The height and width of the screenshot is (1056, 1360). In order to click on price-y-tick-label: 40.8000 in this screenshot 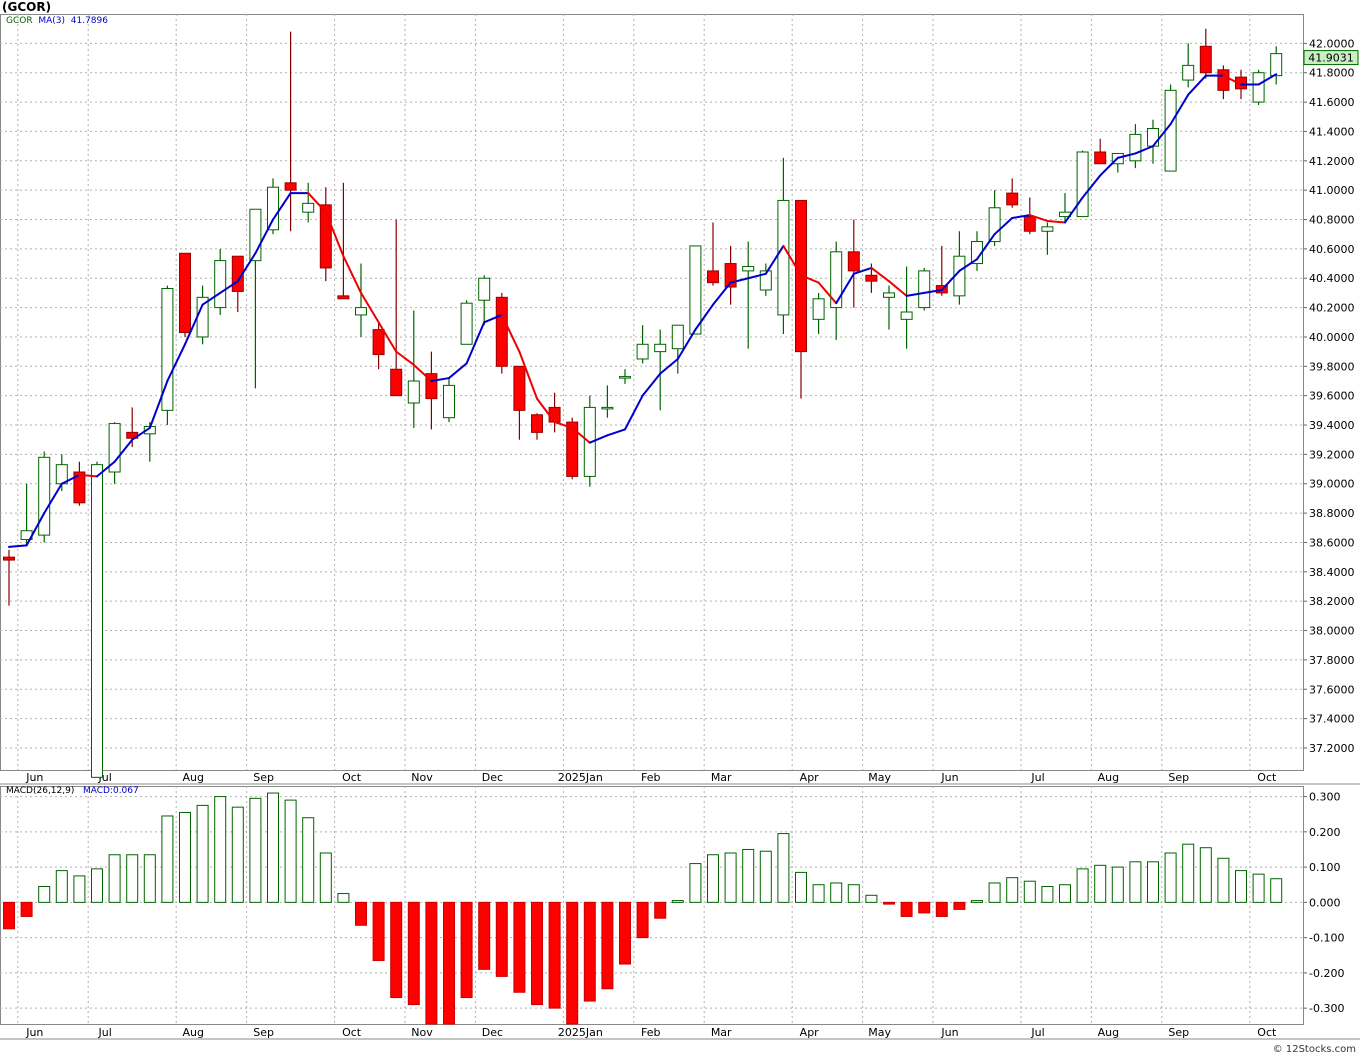, I will do `click(1332, 220)`.